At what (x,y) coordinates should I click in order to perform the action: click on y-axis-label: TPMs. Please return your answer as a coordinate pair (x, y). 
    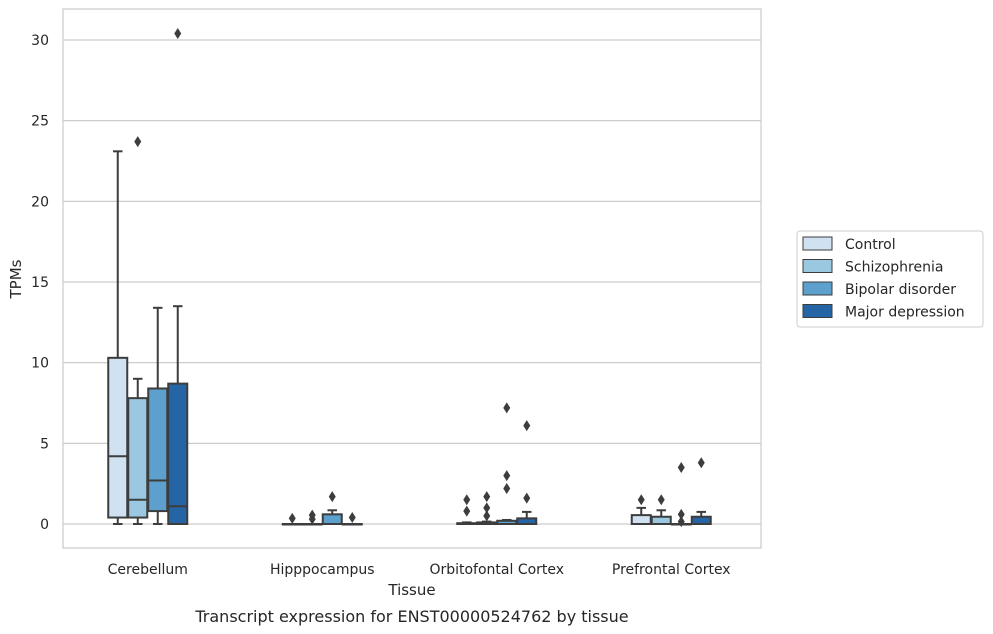
    Looking at the image, I should click on (16, 279).